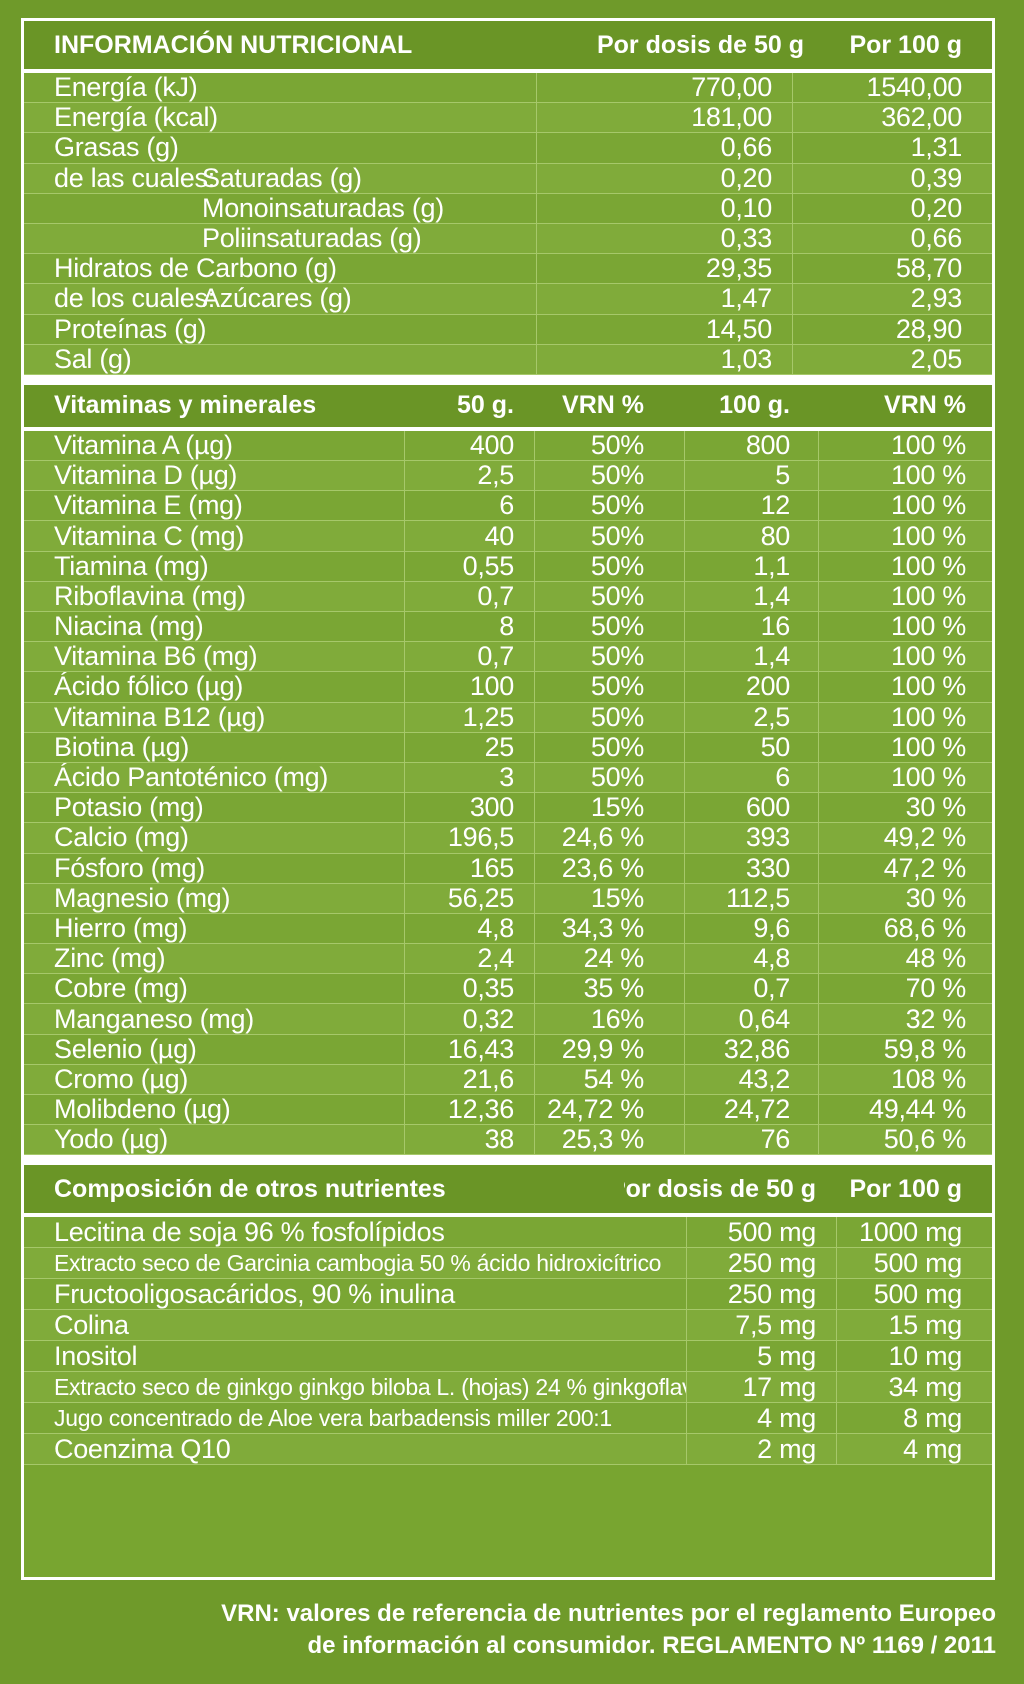 This screenshot has width=1024, height=1684. Describe the element at coordinates (664, 359) in the screenshot. I see `nutrient-value-50g: 1,03` at that location.